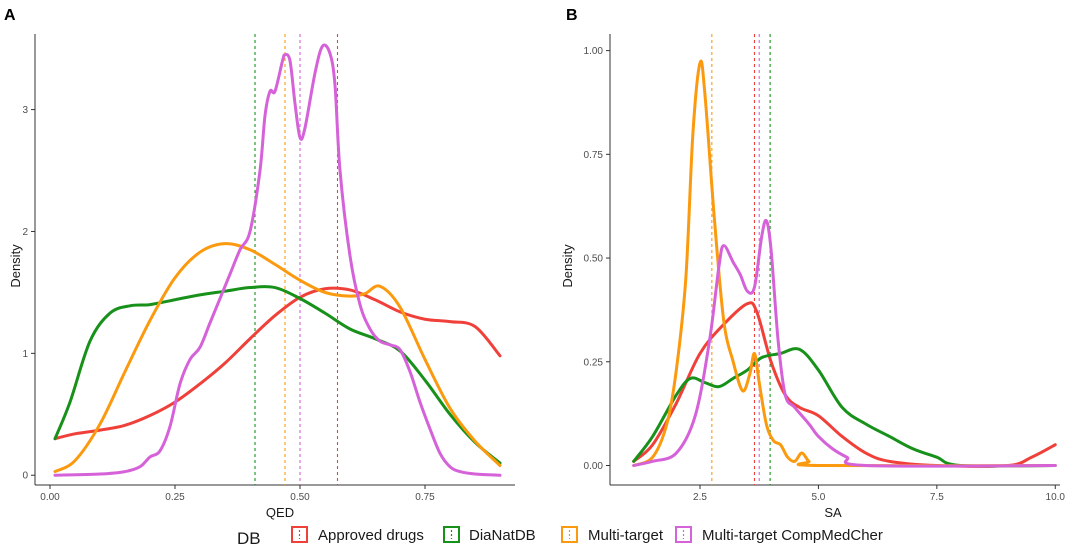 This screenshot has height=556, width=1065. Describe the element at coordinates (10, 15) in the screenshot. I see `panel-a-label: A` at that location.